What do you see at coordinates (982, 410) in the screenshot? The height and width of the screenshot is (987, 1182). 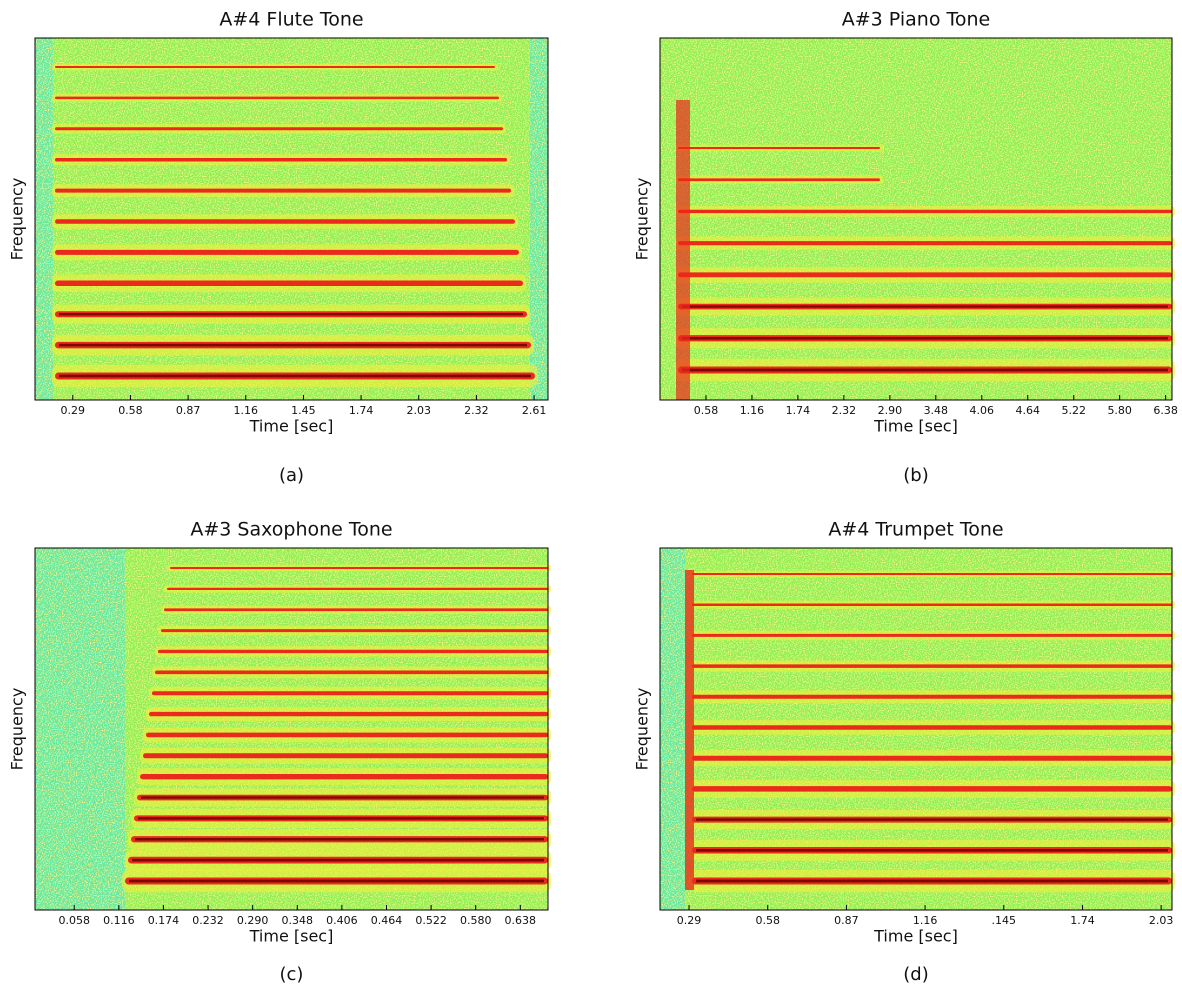 I see `x-tick-label: 4.06` at bounding box center [982, 410].